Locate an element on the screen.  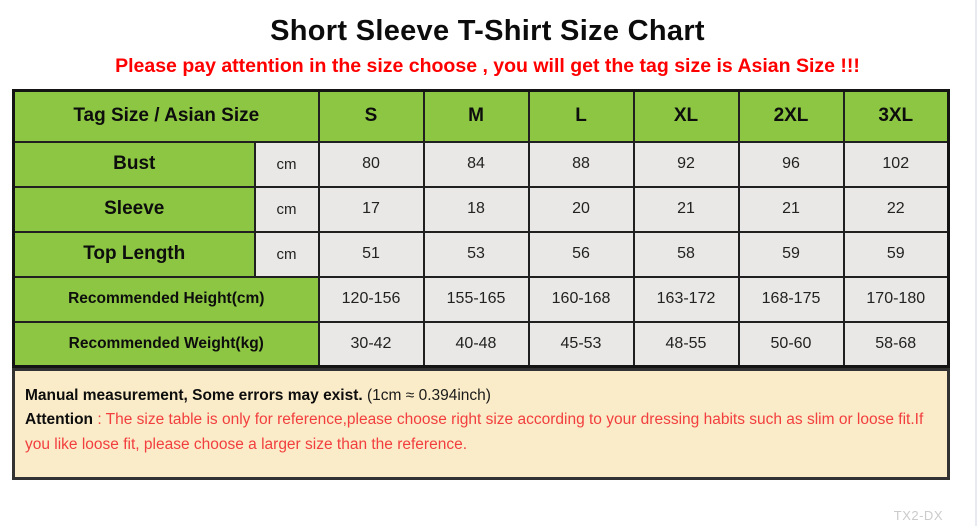
row-label: Sleeve is located at coordinates (134, 209).